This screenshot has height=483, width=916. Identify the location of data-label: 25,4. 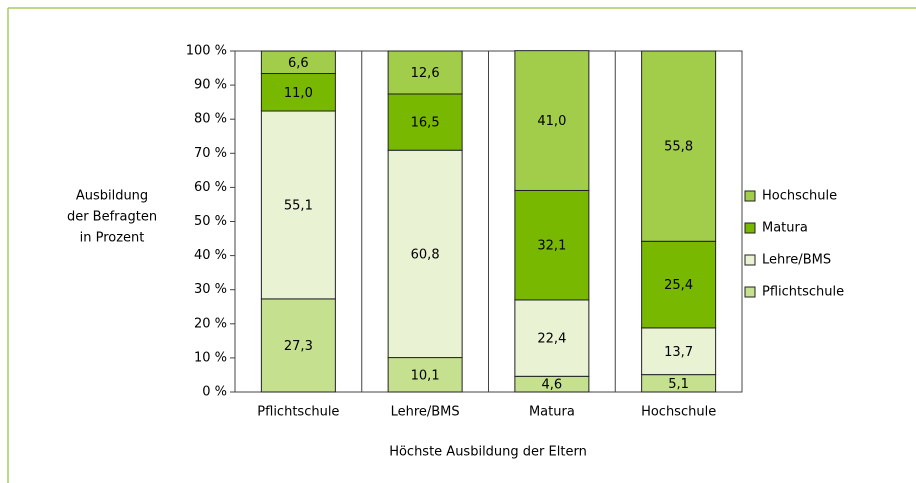
(678, 285).